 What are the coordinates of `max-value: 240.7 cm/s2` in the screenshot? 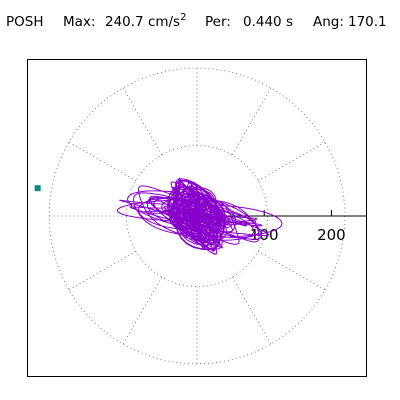 It's located at (146, 21).